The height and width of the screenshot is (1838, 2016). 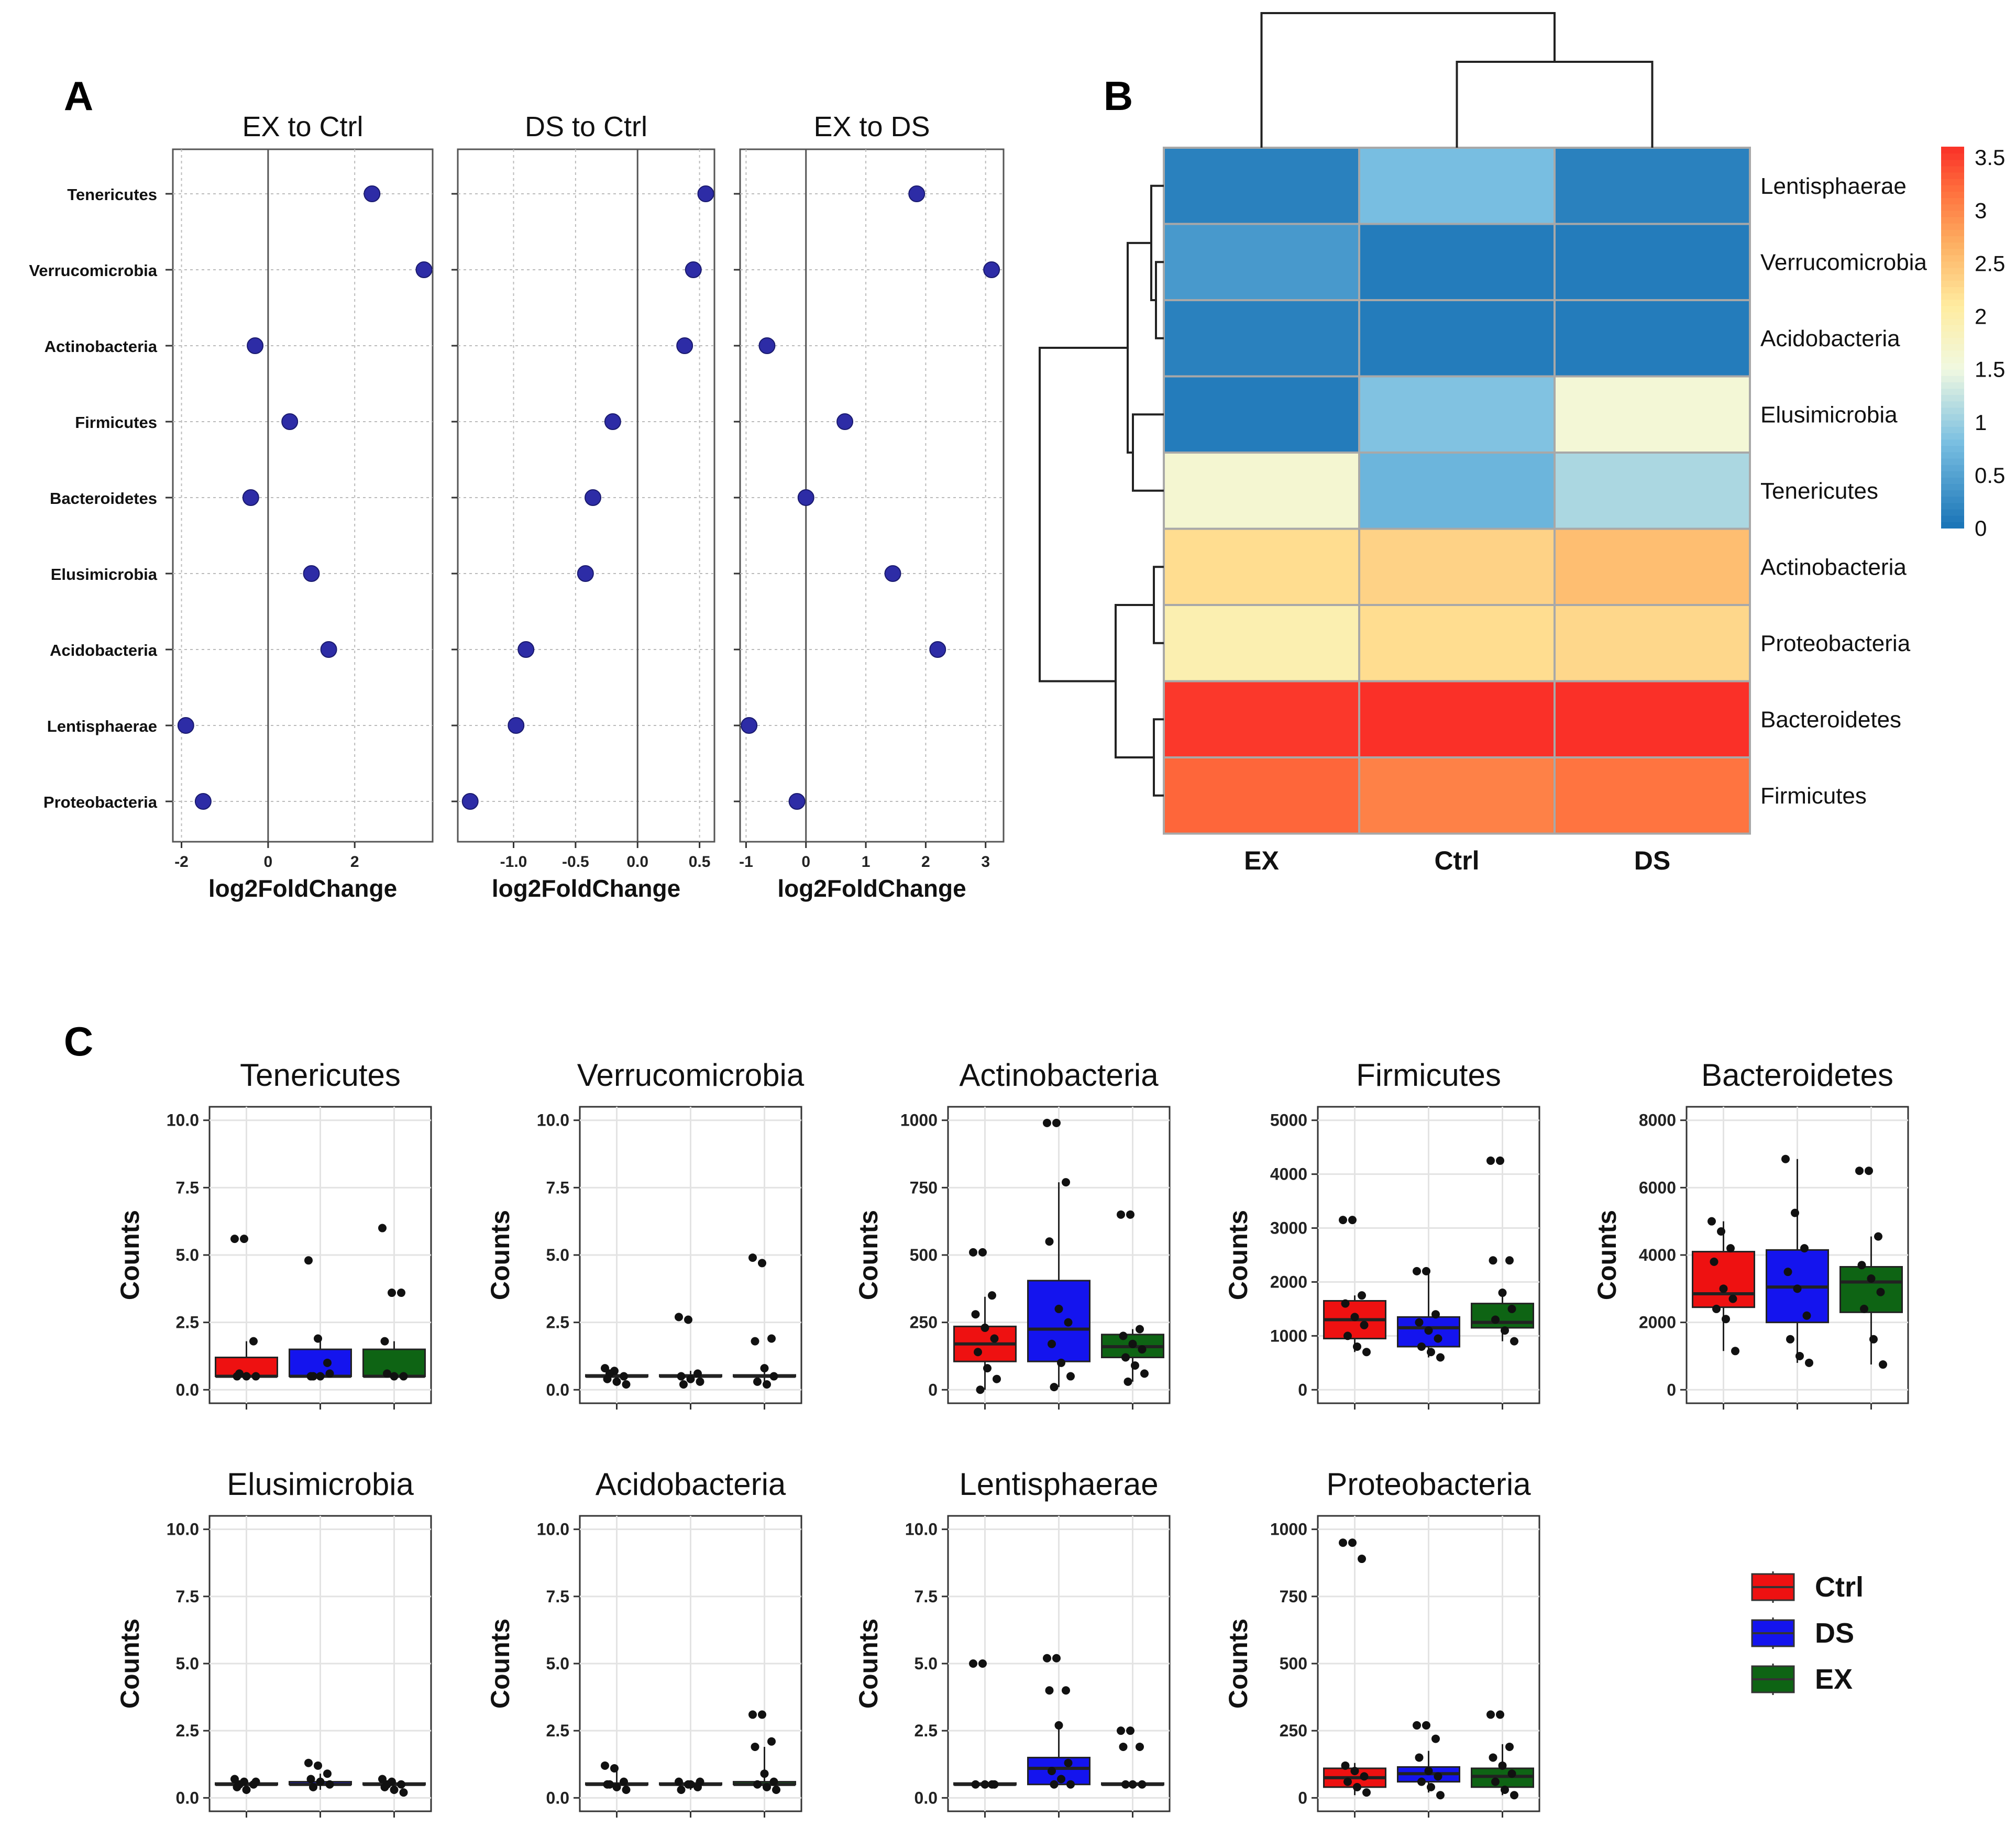 What do you see at coordinates (866, 862) in the screenshot?
I see `x-tick-label: 1` at bounding box center [866, 862].